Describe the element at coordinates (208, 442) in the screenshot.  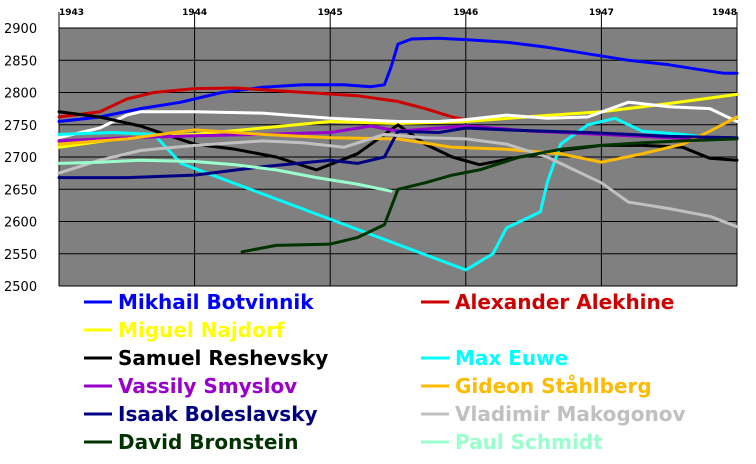
I see `legend-label-david-bronstein: David Bronstein` at that location.